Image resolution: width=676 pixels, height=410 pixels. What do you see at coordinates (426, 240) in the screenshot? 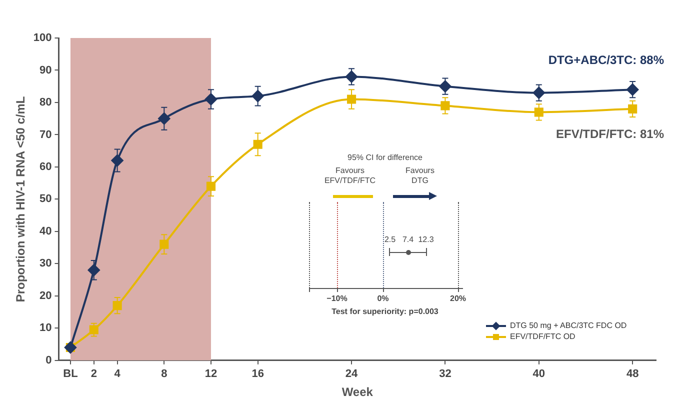
I see `annotation: 12.3` at bounding box center [426, 240].